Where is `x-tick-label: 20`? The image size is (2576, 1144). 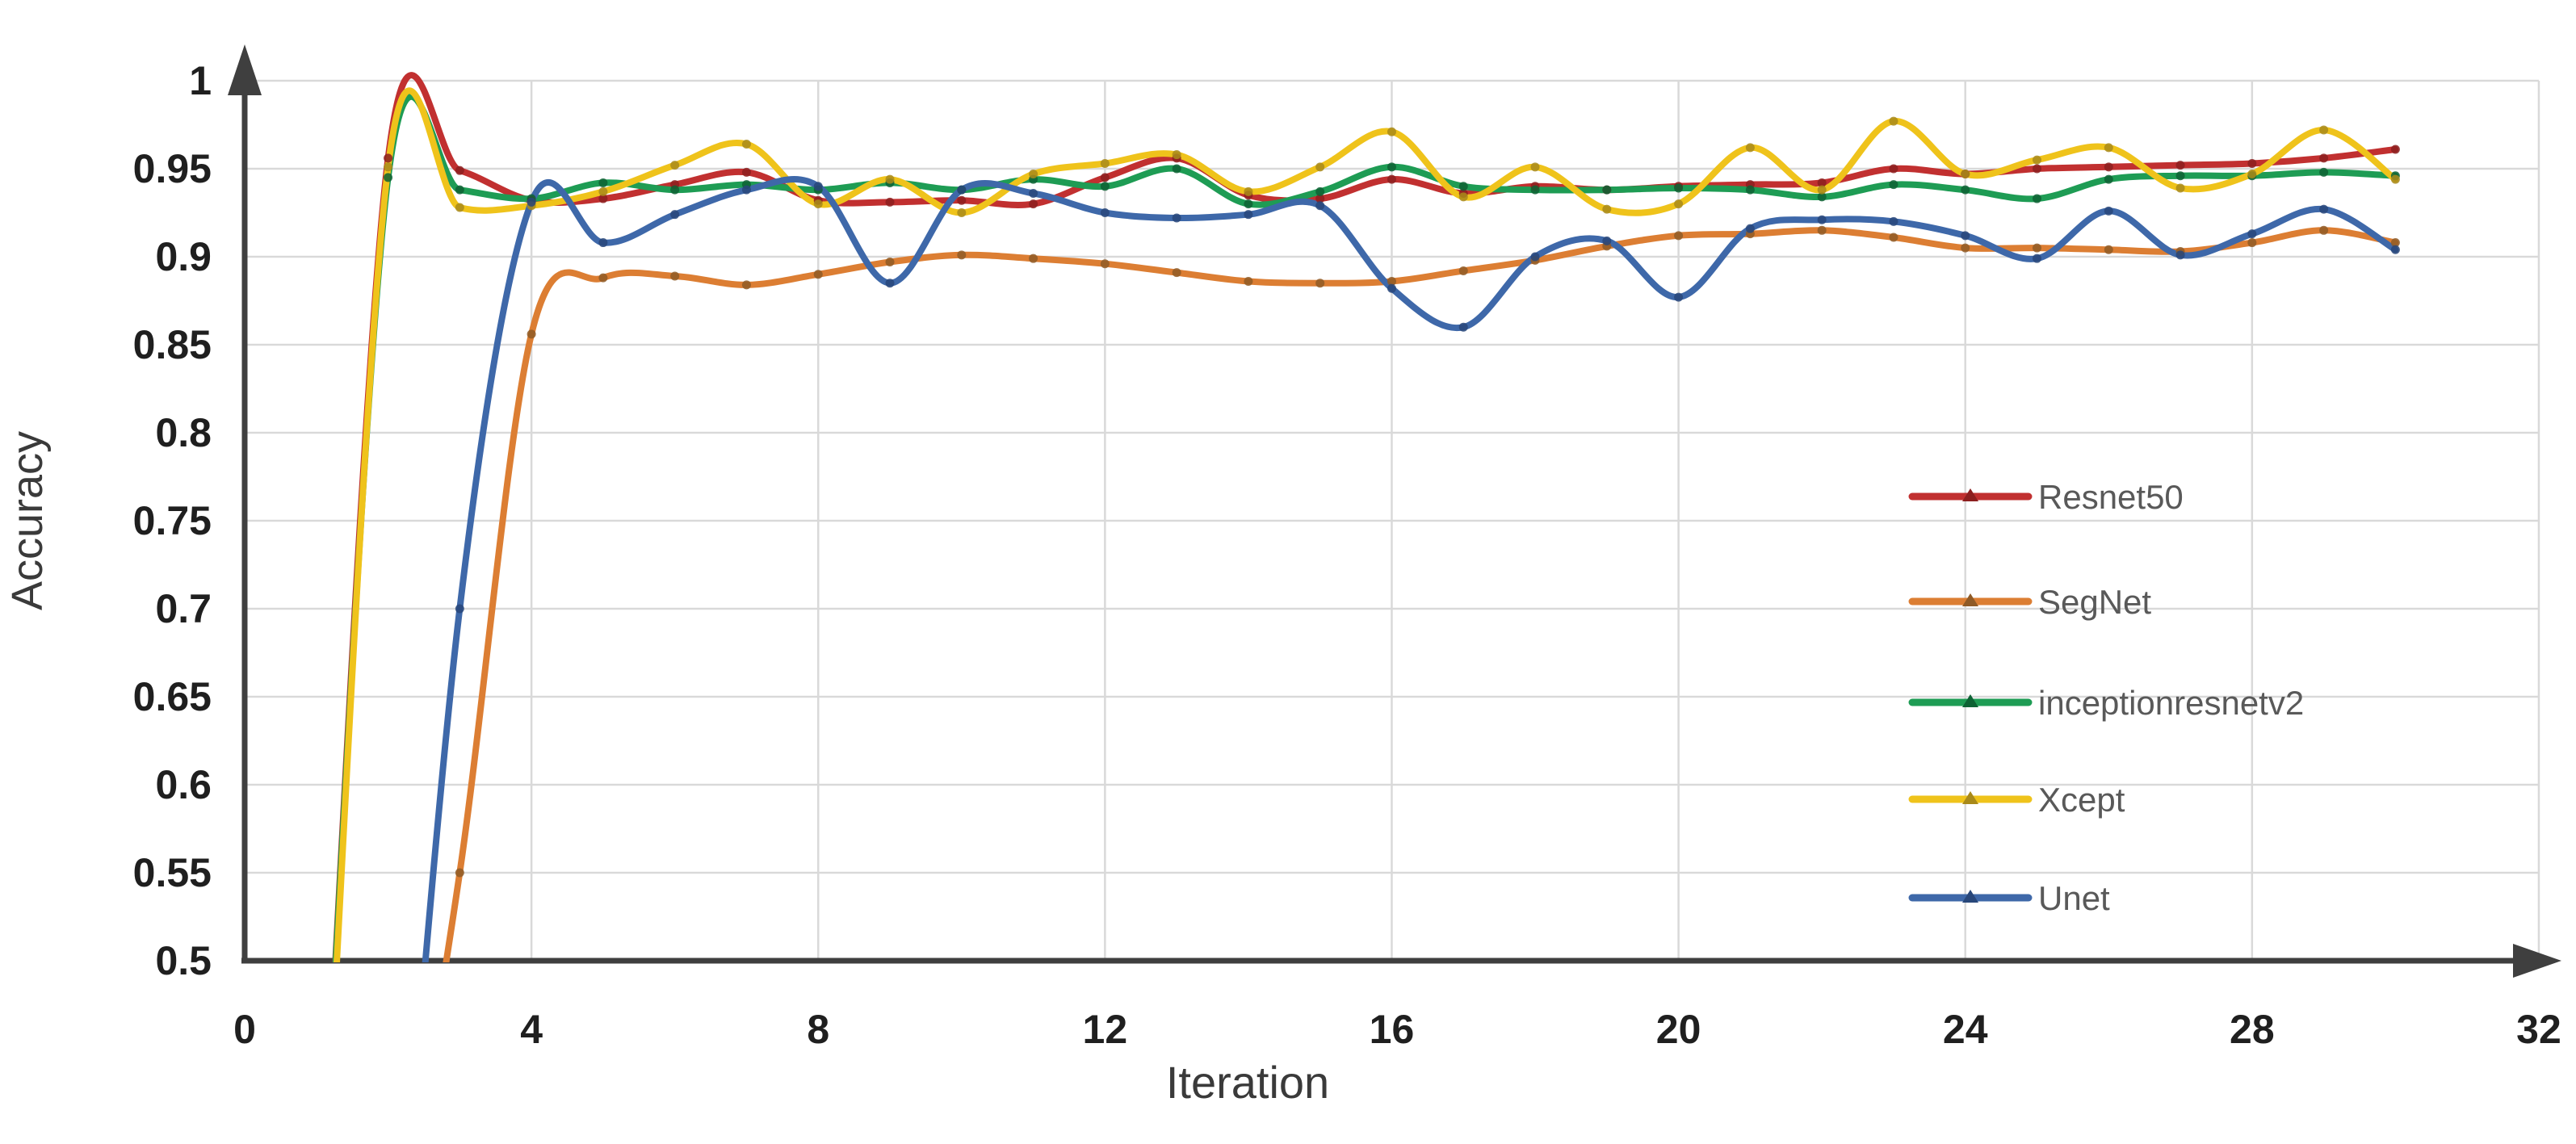 x-tick-label: 20 is located at coordinates (1679, 1029).